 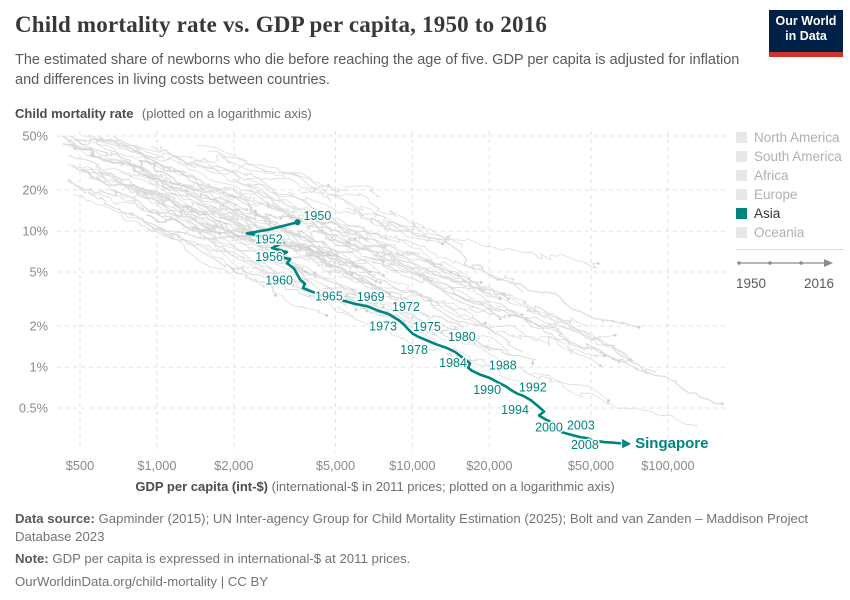 What do you see at coordinates (202, 486) in the screenshot?
I see `x-axis-title-bold: GDP per capita (int-$)` at bounding box center [202, 486].